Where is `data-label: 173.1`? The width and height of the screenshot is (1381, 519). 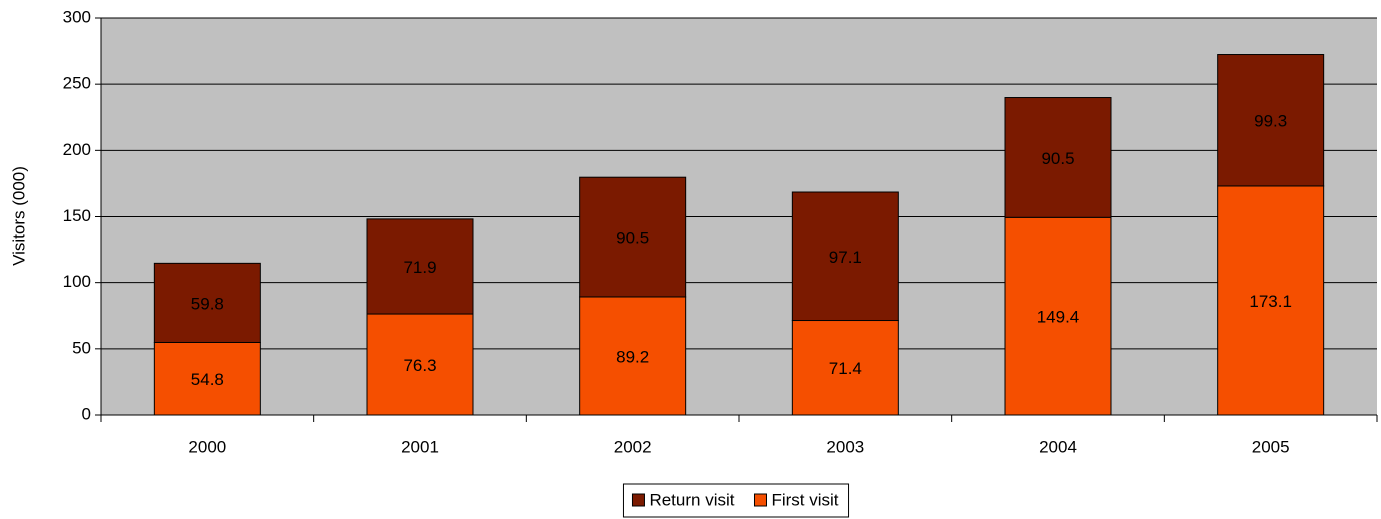
data-label: 173.1 is located at coordinates (1270, 301).